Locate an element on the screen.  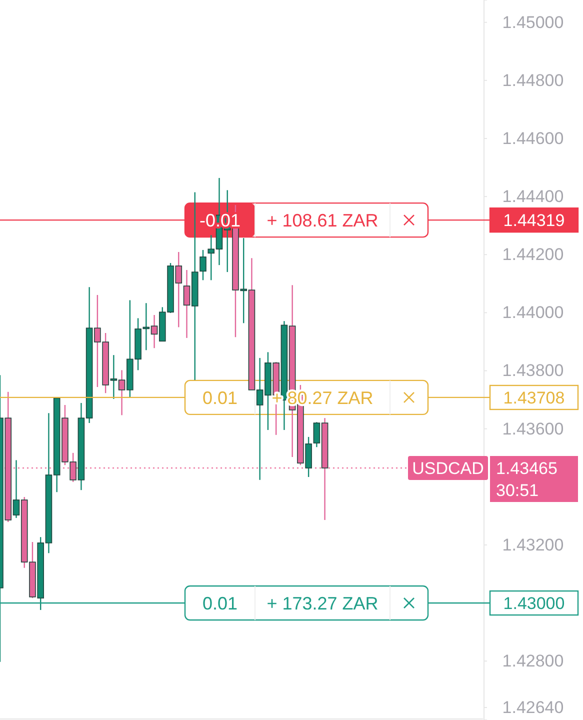
y-tick-label: 1.44800 is located at coordinates (533, 80).